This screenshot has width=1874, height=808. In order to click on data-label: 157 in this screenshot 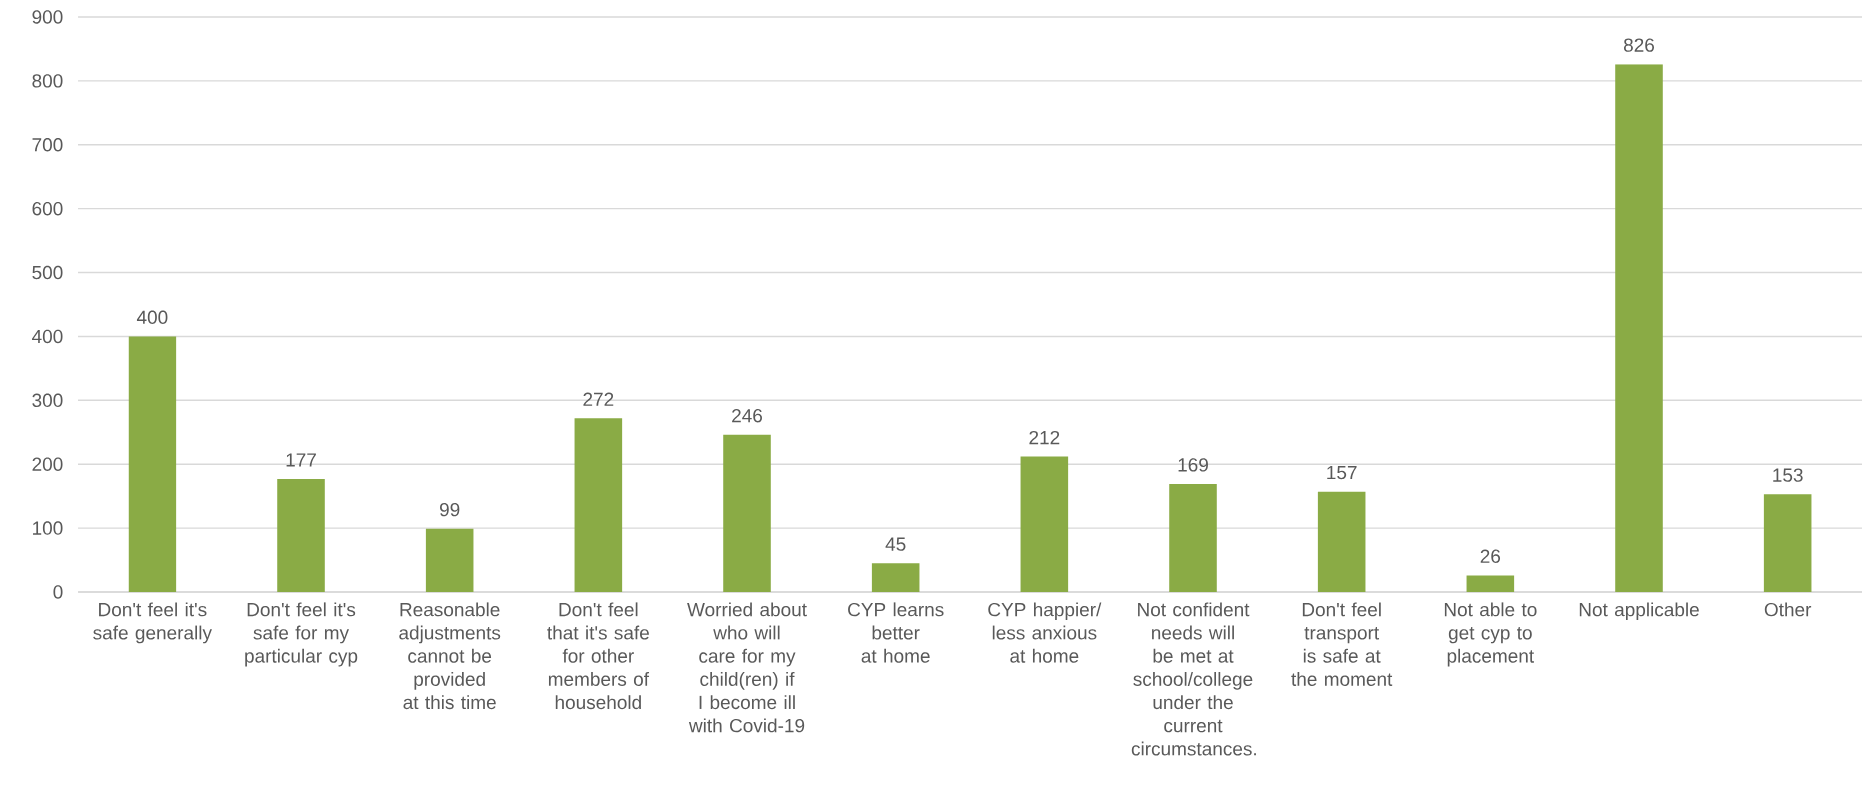, I will do `click(1342, 473)`.